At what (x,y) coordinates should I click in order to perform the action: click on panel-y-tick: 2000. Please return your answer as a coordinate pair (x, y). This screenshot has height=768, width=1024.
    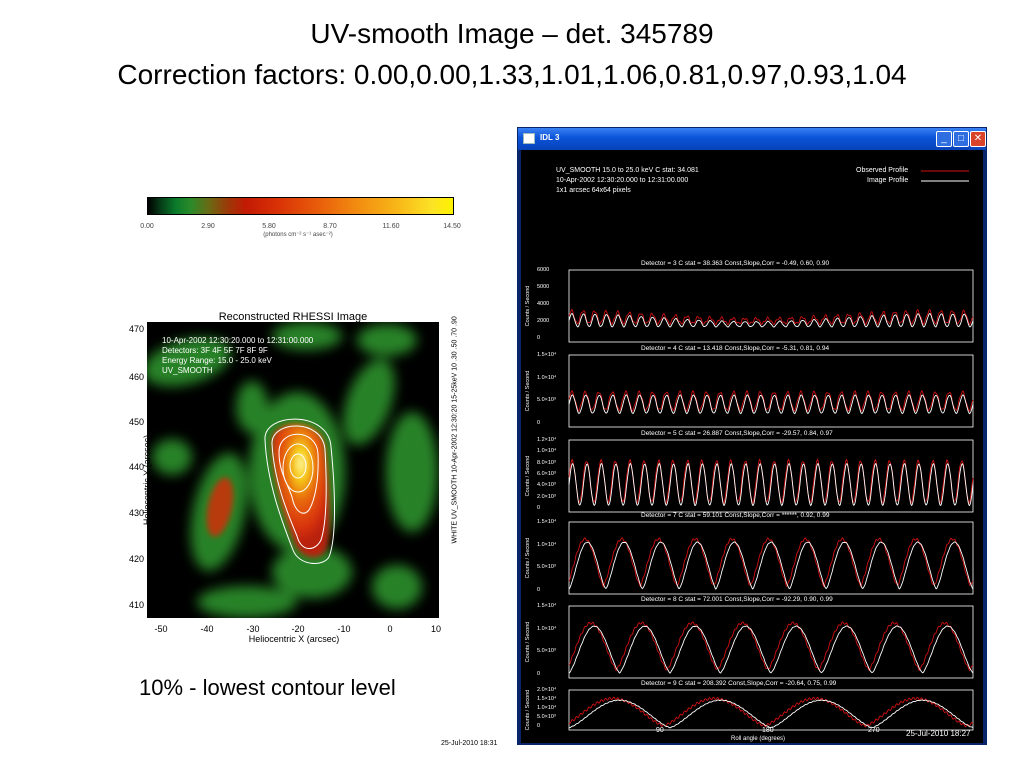
    Looking at the image, I should click on (543, 321).